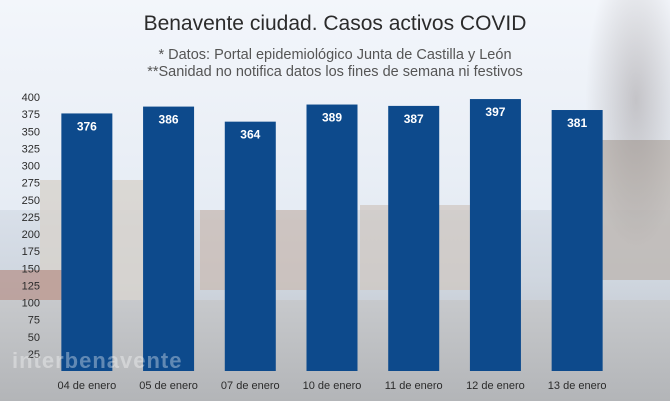 The image size is (670, 401). What do you see at coordinates (414, 386) in the screenshot?
I see `x-tick-label: 11 de enero` at bounding box center [414, 386].